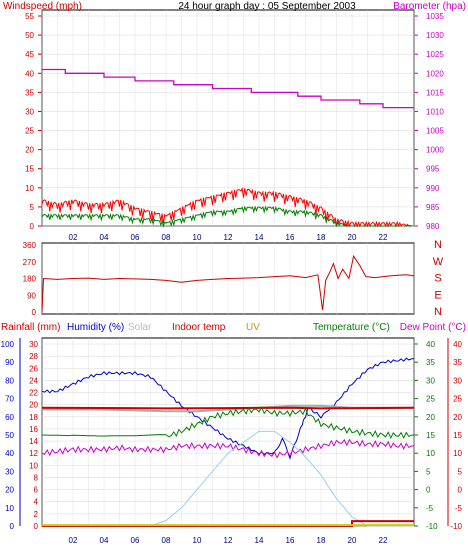 This screenshot has height=555, width=468. What do you see at coordinates (31, 295) in the screenshot?
I see `direction-tick-label: 90` at bounding box center [31, 295].